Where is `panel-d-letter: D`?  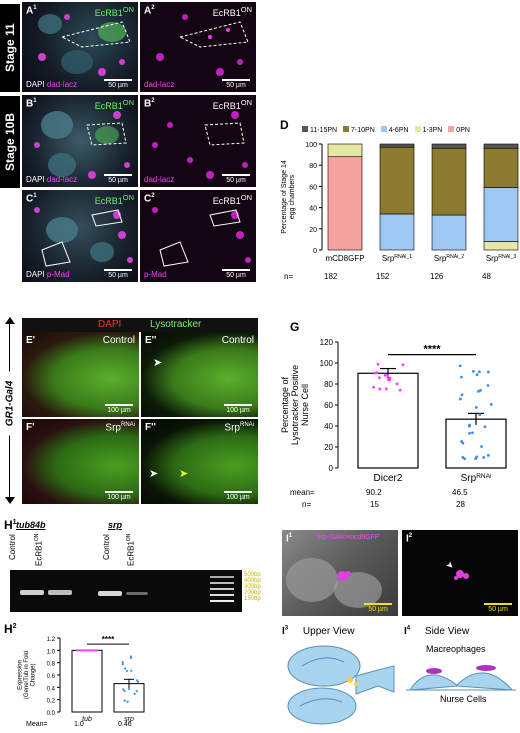 panel-d-letter: D is located at coordinates (284, 125).